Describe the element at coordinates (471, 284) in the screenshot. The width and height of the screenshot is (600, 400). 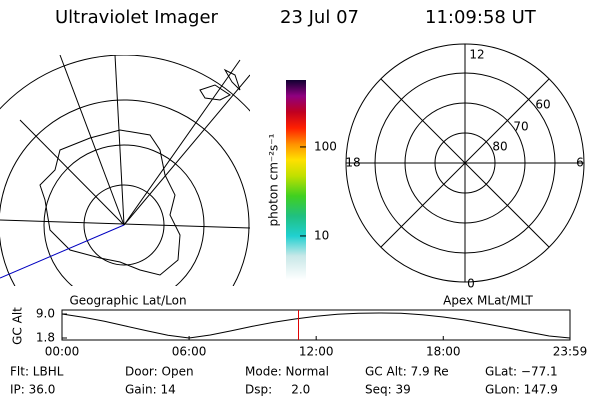
I see `mlt-label: 0` at that location.